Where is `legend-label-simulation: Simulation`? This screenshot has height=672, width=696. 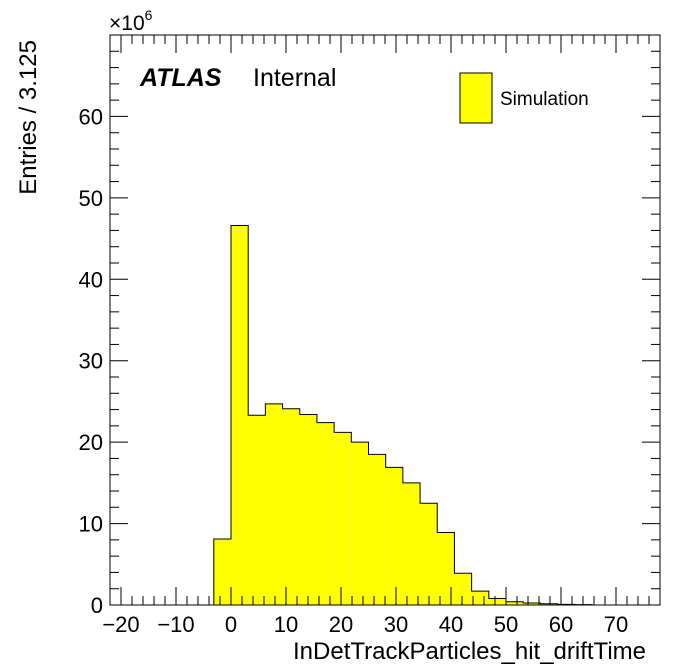
legend-label-simulation: Simulation is located at coordinates (544, 99).